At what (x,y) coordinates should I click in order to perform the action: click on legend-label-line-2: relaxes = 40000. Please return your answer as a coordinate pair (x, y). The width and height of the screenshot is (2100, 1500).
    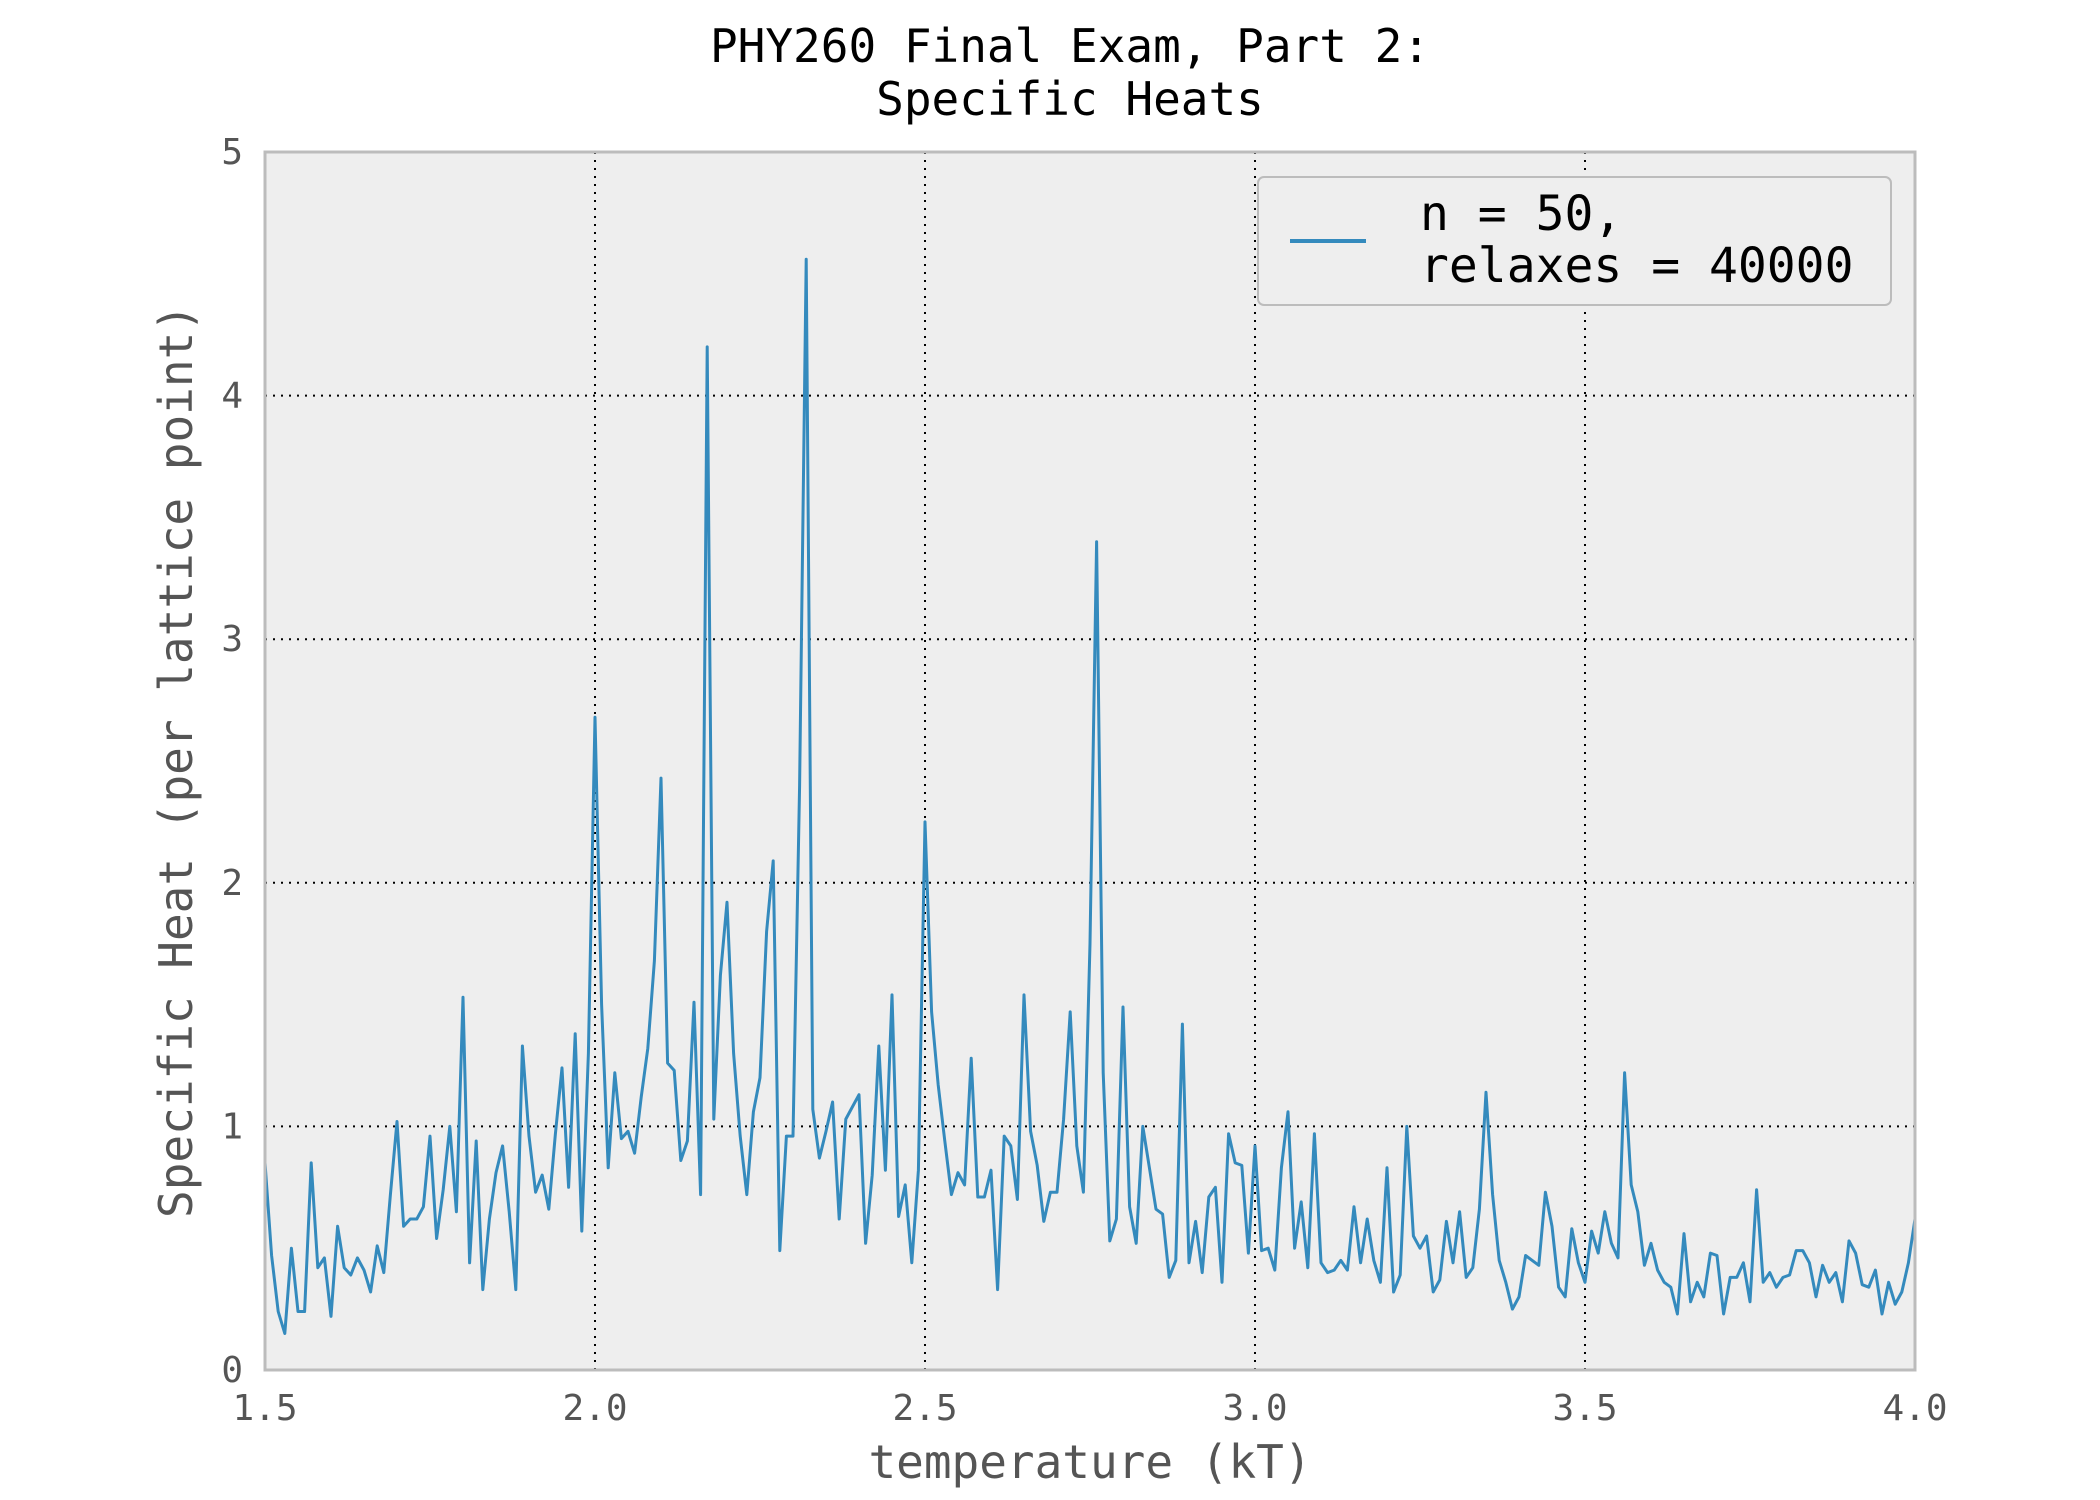
    Looking at the image, I should click on (1636, 266).